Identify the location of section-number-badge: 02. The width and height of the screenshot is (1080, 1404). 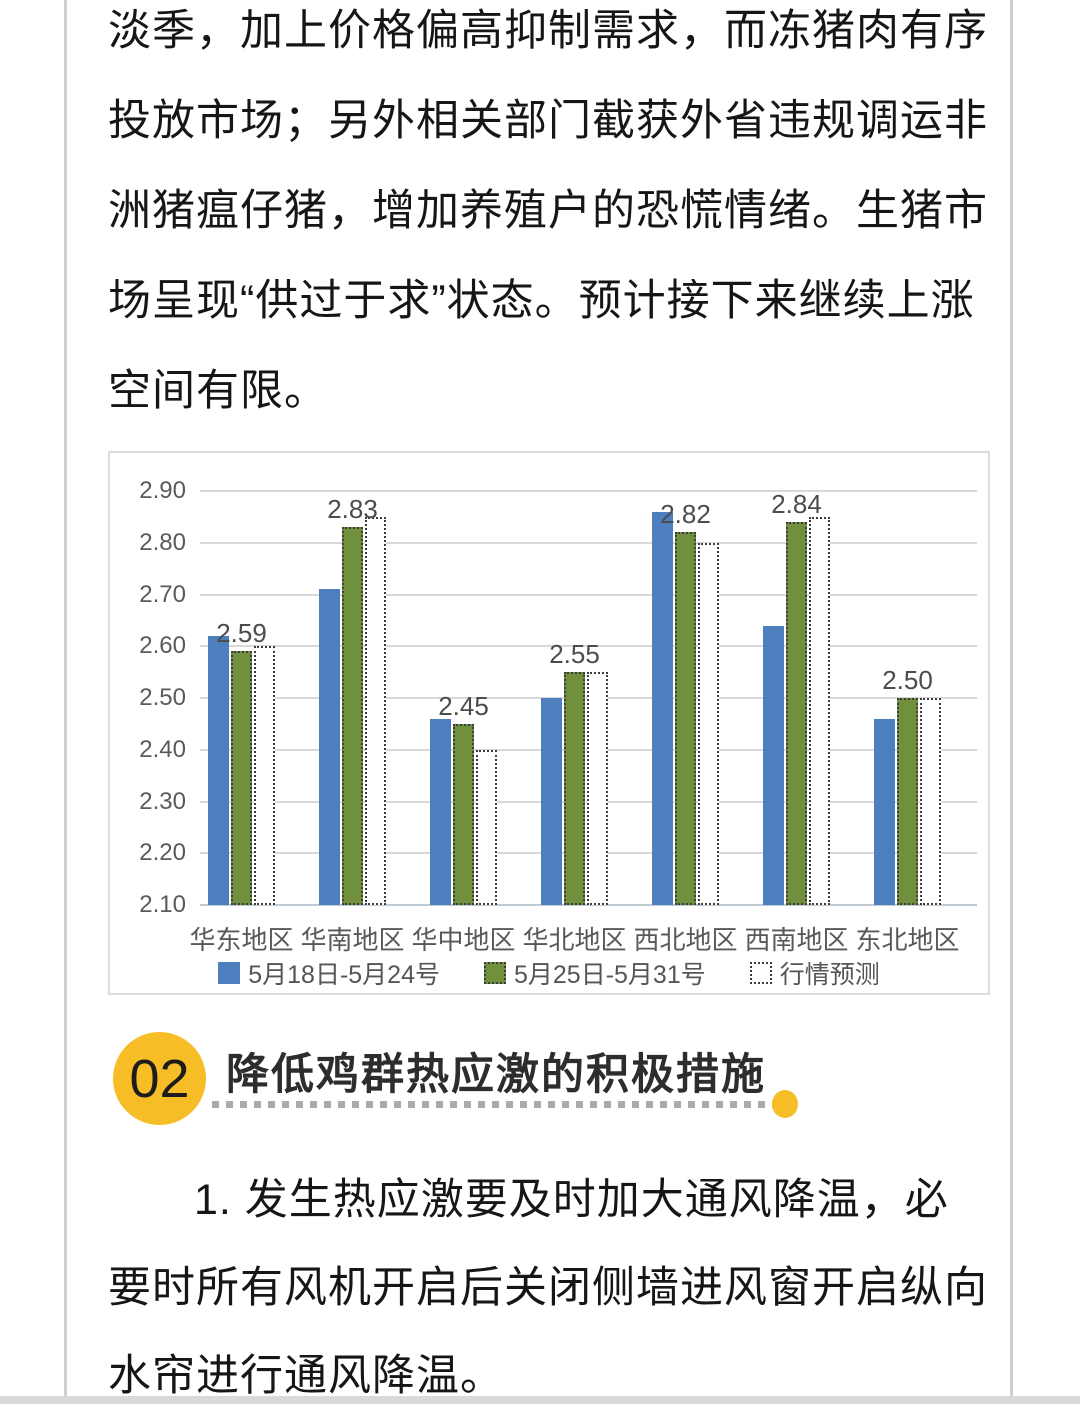
(159, 1078).